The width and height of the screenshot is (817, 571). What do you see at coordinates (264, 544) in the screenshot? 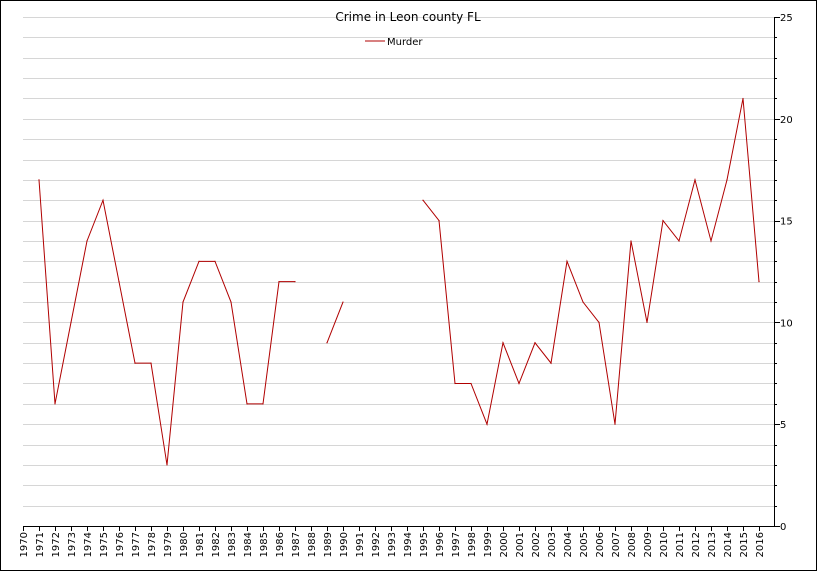
I see `x-tick-label: 1985` at bounding box center [264, 544].